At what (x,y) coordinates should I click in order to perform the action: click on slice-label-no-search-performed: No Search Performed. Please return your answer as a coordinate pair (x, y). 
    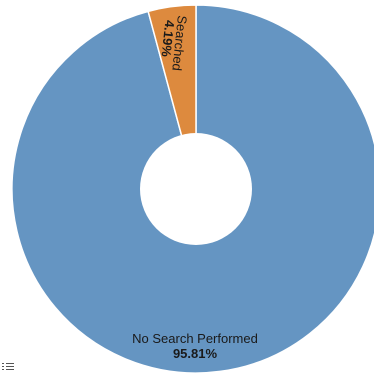
    Looking at the image, I should click on (195, 338).